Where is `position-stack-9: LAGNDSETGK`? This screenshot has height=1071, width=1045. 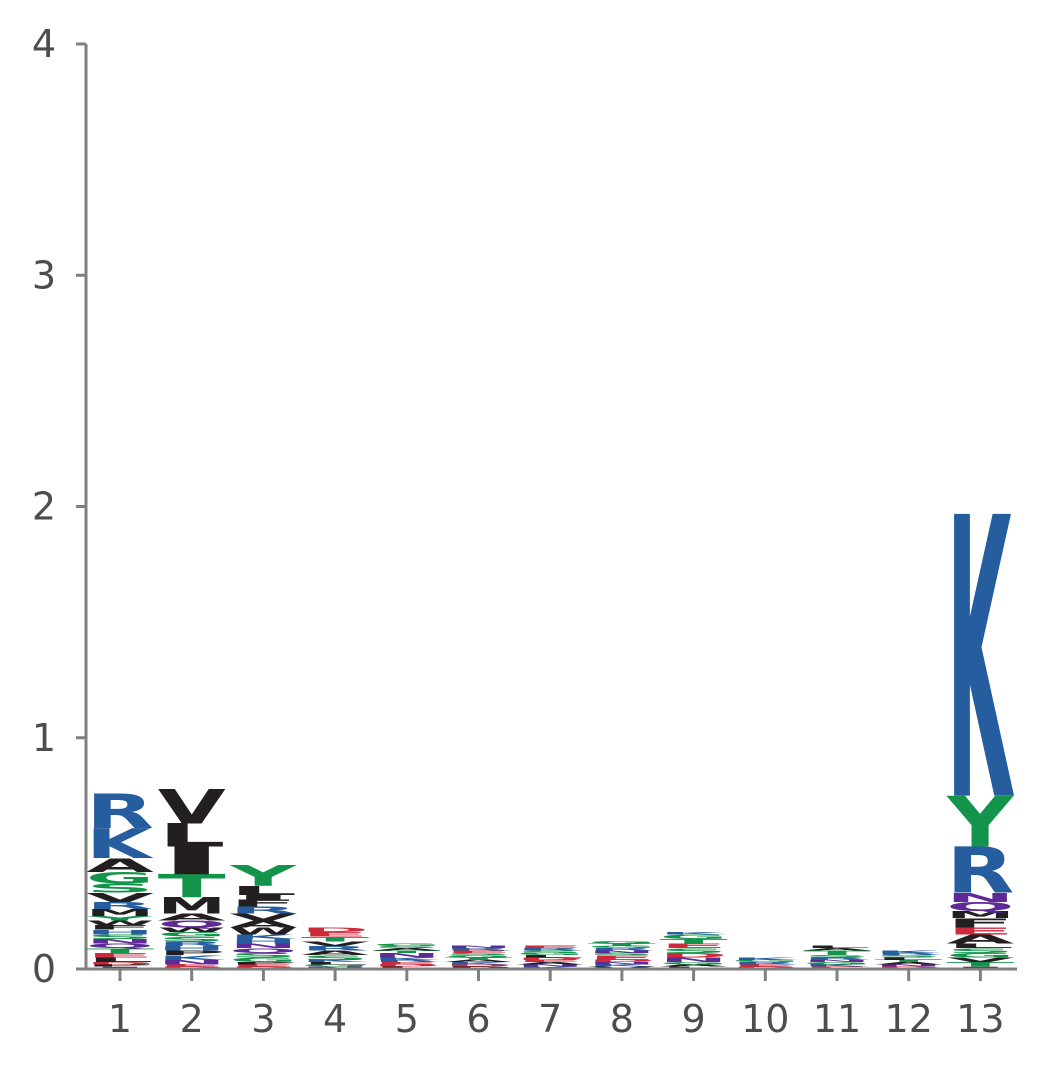 position-stack-9: LAGNDSETGK is located at coordinates (694, 950).